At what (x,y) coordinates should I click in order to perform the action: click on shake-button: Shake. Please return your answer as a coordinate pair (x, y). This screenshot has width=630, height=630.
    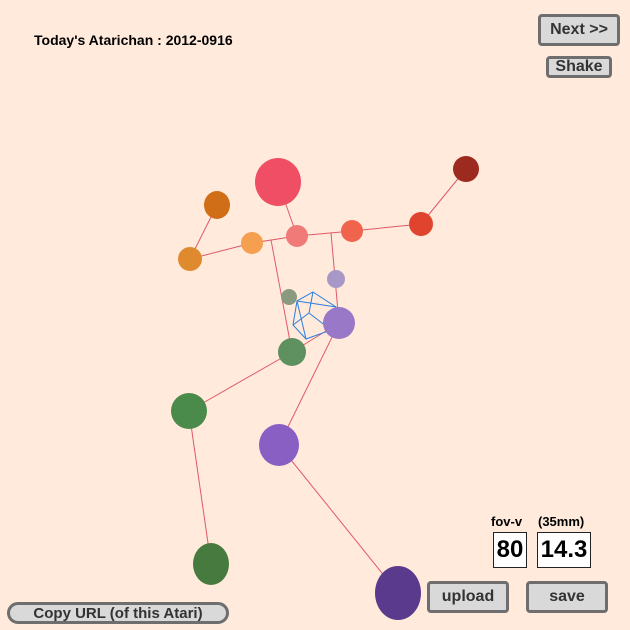
    Looking at the image, I should click on (579, 67).